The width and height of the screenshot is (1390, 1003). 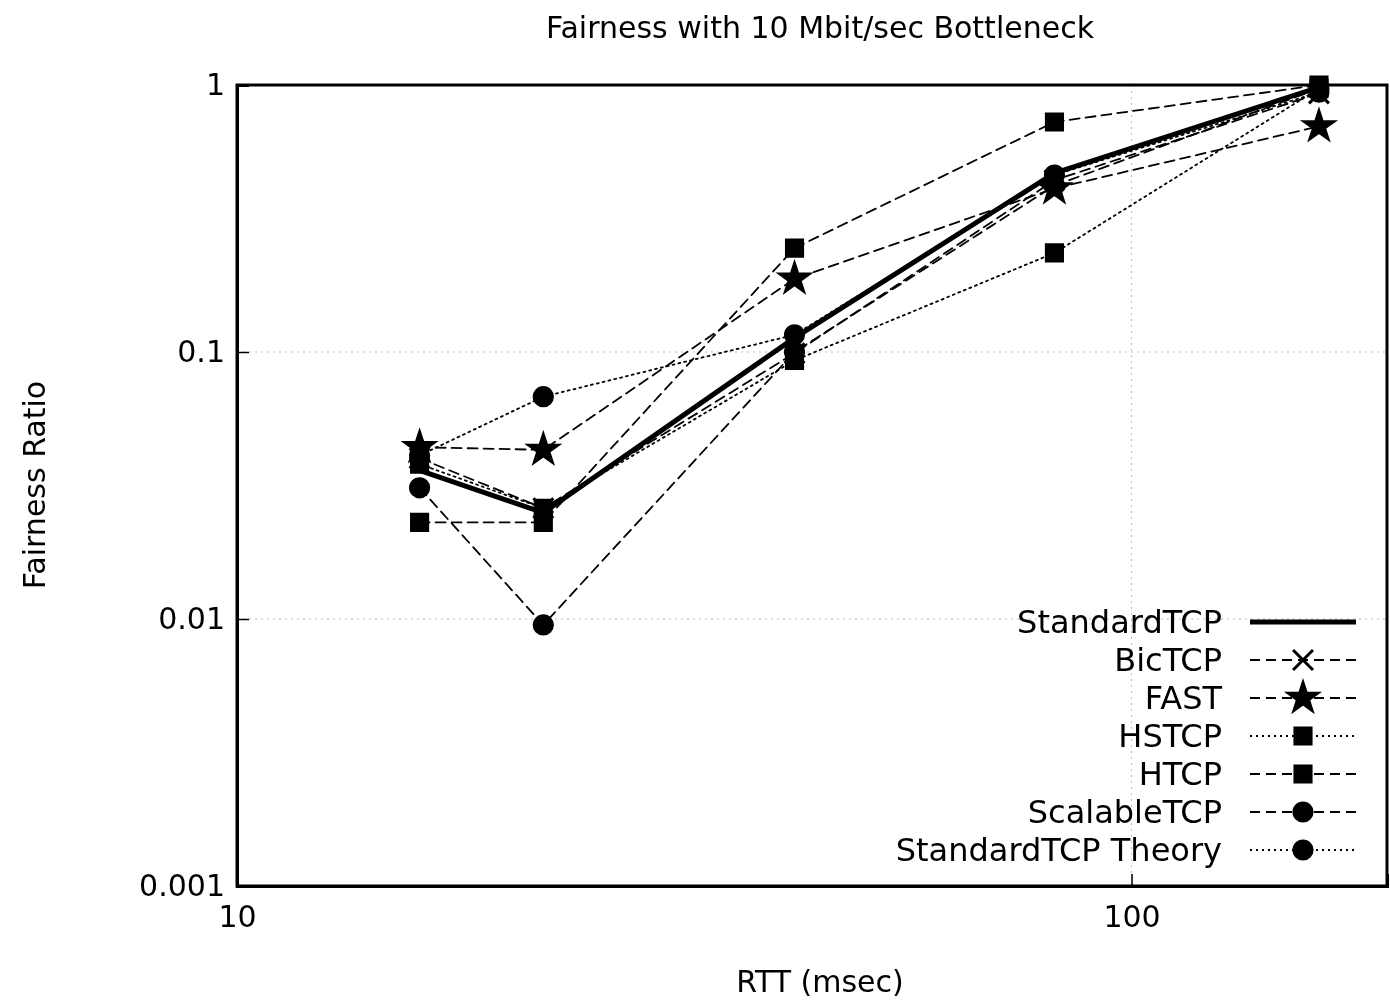 I want to click on chart-title: Fairness with 10 Mbit/sec Bottleneck, so click(x=820, y=27).